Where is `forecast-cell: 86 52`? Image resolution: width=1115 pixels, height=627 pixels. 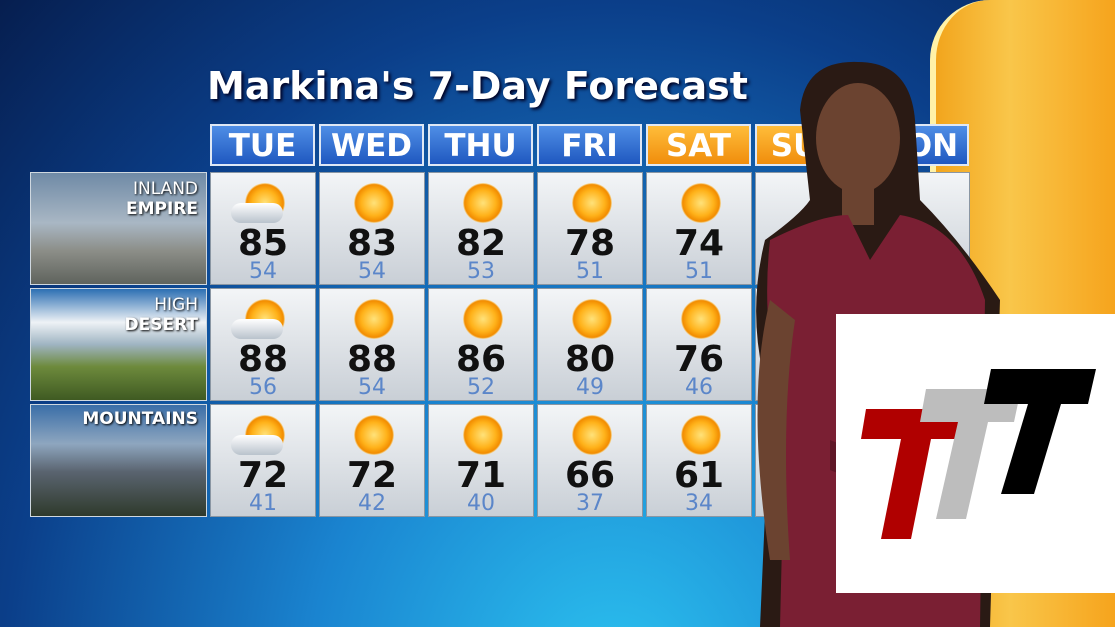
forecast-cell: 86 52 is located at coordinates (481, 344).